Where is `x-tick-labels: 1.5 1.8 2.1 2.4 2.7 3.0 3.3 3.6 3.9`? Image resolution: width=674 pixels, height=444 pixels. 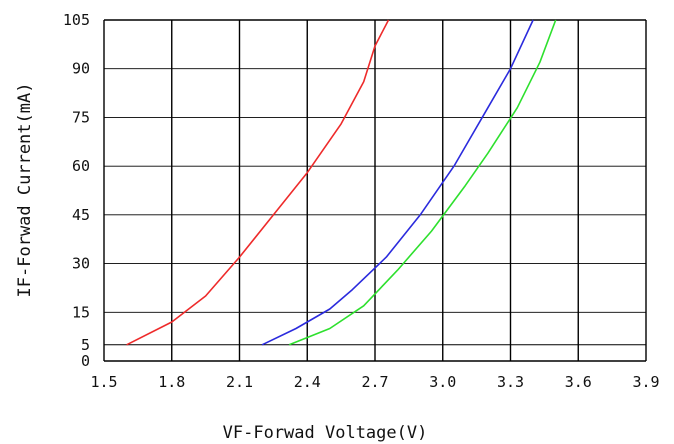
x-tick-labels: 1.5 1.8 2.1 2.4 2.7 3.0 3.3 3.6 3.9 is located at coordinates (374, 382).